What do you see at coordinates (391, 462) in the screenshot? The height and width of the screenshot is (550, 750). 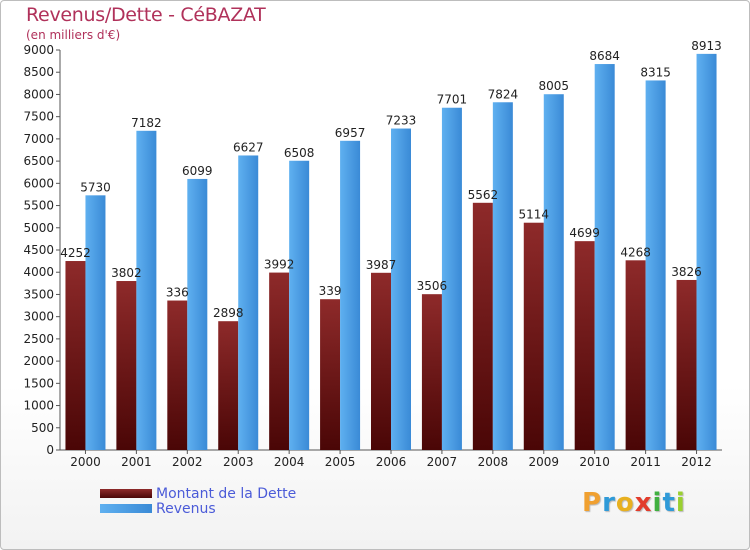 I see `x-tick-label: 2006` at bounding box center [391, 462].